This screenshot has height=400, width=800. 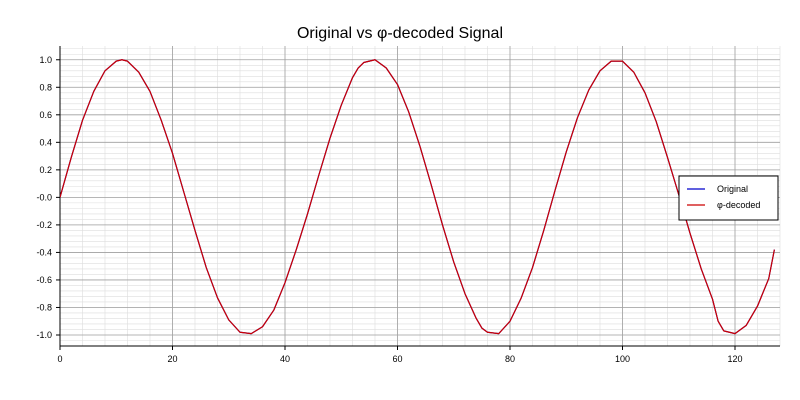 I want to click on y-axis-ticks: 1.0 0.8 0.6 0.4 0.2 -0.0 -0.2 -0.4 -0.6 -0.8 -1.0, so click(x=48, y=197).